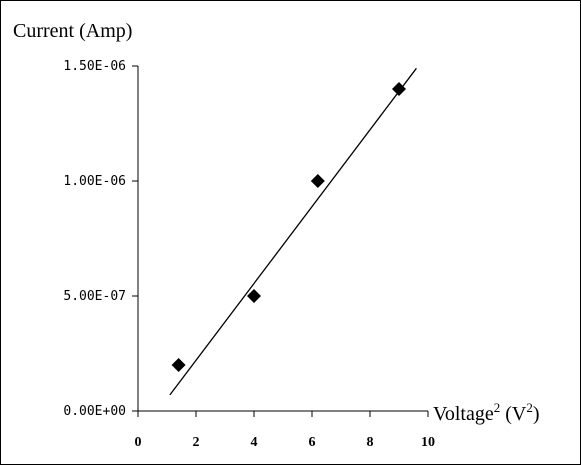 The image size is (581, 465). What do you see at coordinates (513, 414) in the screenshot?
I see `x-axis-title-unit-open: (V` at bounding box center [513, 414].